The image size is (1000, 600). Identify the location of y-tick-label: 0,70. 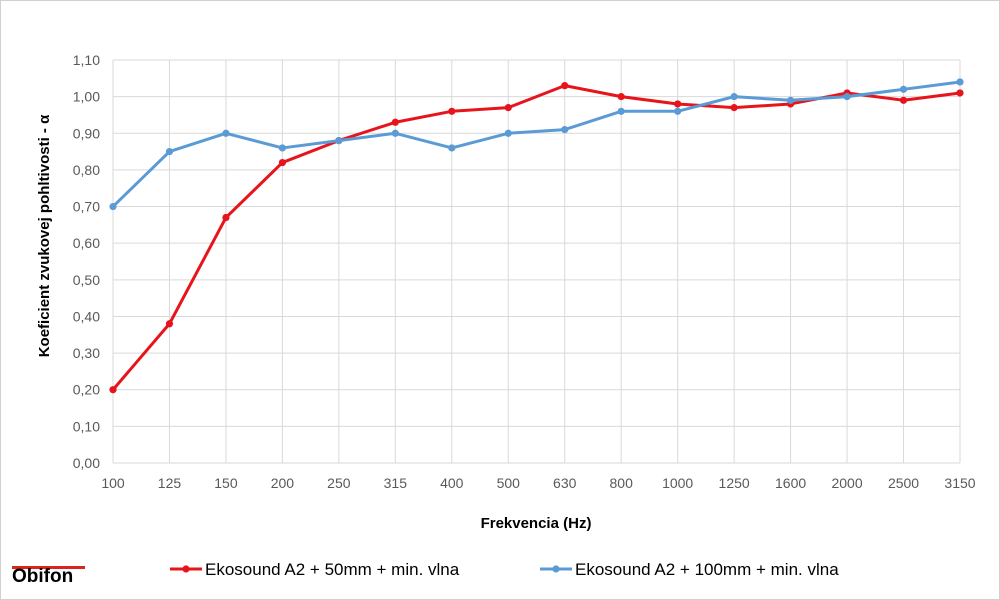
(86, 207).